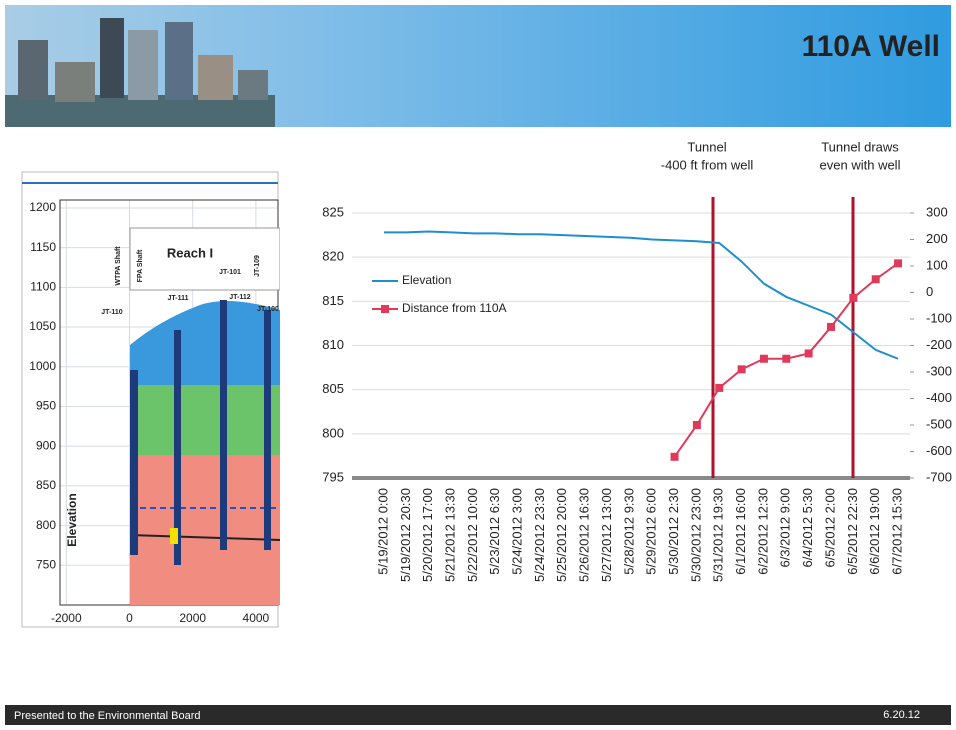 This screenshot has height=730, width=956. What do you see at coordinates (707, 164) in the screenshot?
I see `annotation: -400 ft from well` at bounding box center [707, 164].